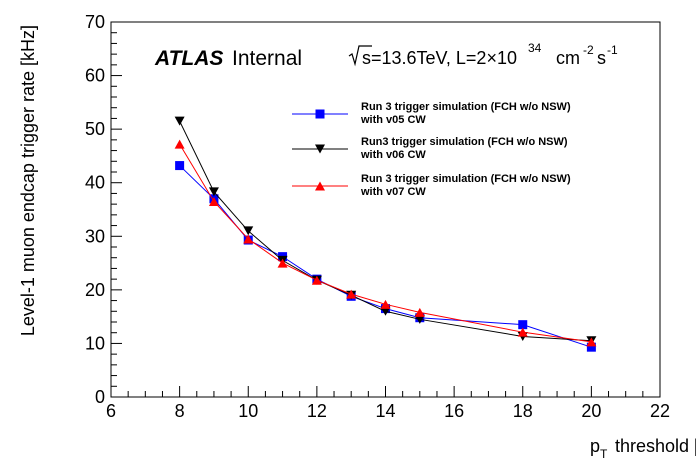 This screenshot has width=696, height=472. I want to click on energy-unit-exp: -2, so click(588, 50).